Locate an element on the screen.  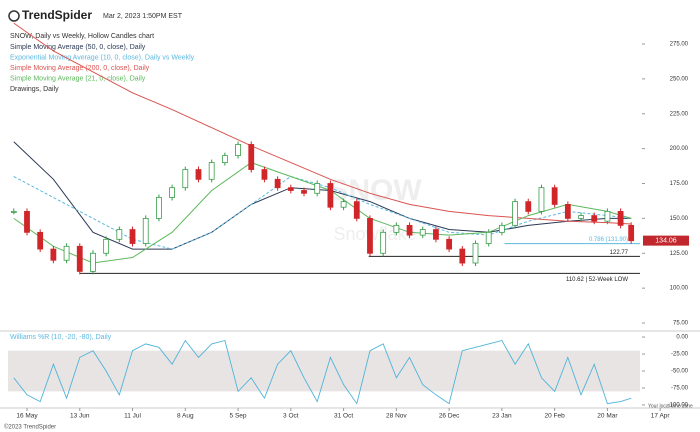
y-tick-label: -75.00 is located at coordinates (680, 389).